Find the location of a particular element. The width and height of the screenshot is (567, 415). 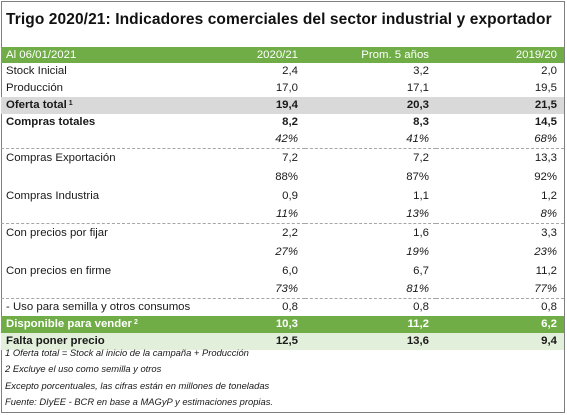

cell-2020-21: 8,2 is located at coordinates (290, 122).